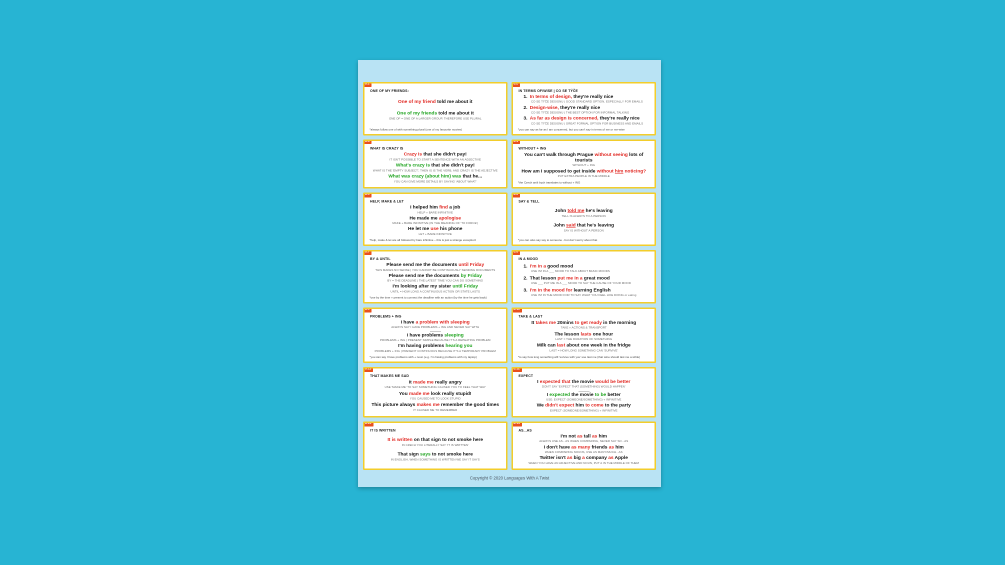  Describe the element at coordinates (596, 458) in the screenshot. I see `sentence-segment: company` at that location.